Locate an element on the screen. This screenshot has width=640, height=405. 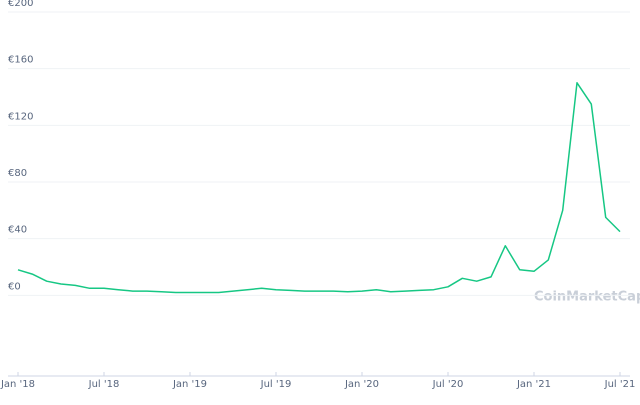
y-tick-label: €120 is located at coordinates (20, 116).